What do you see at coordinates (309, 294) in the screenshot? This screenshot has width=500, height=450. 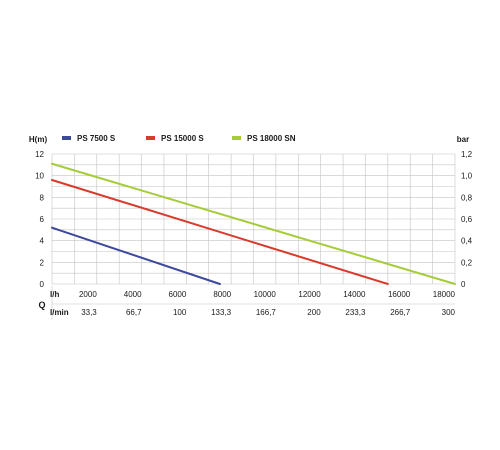 I see `x-tick-label-lh: 12000` at bounding box center [309, 294].